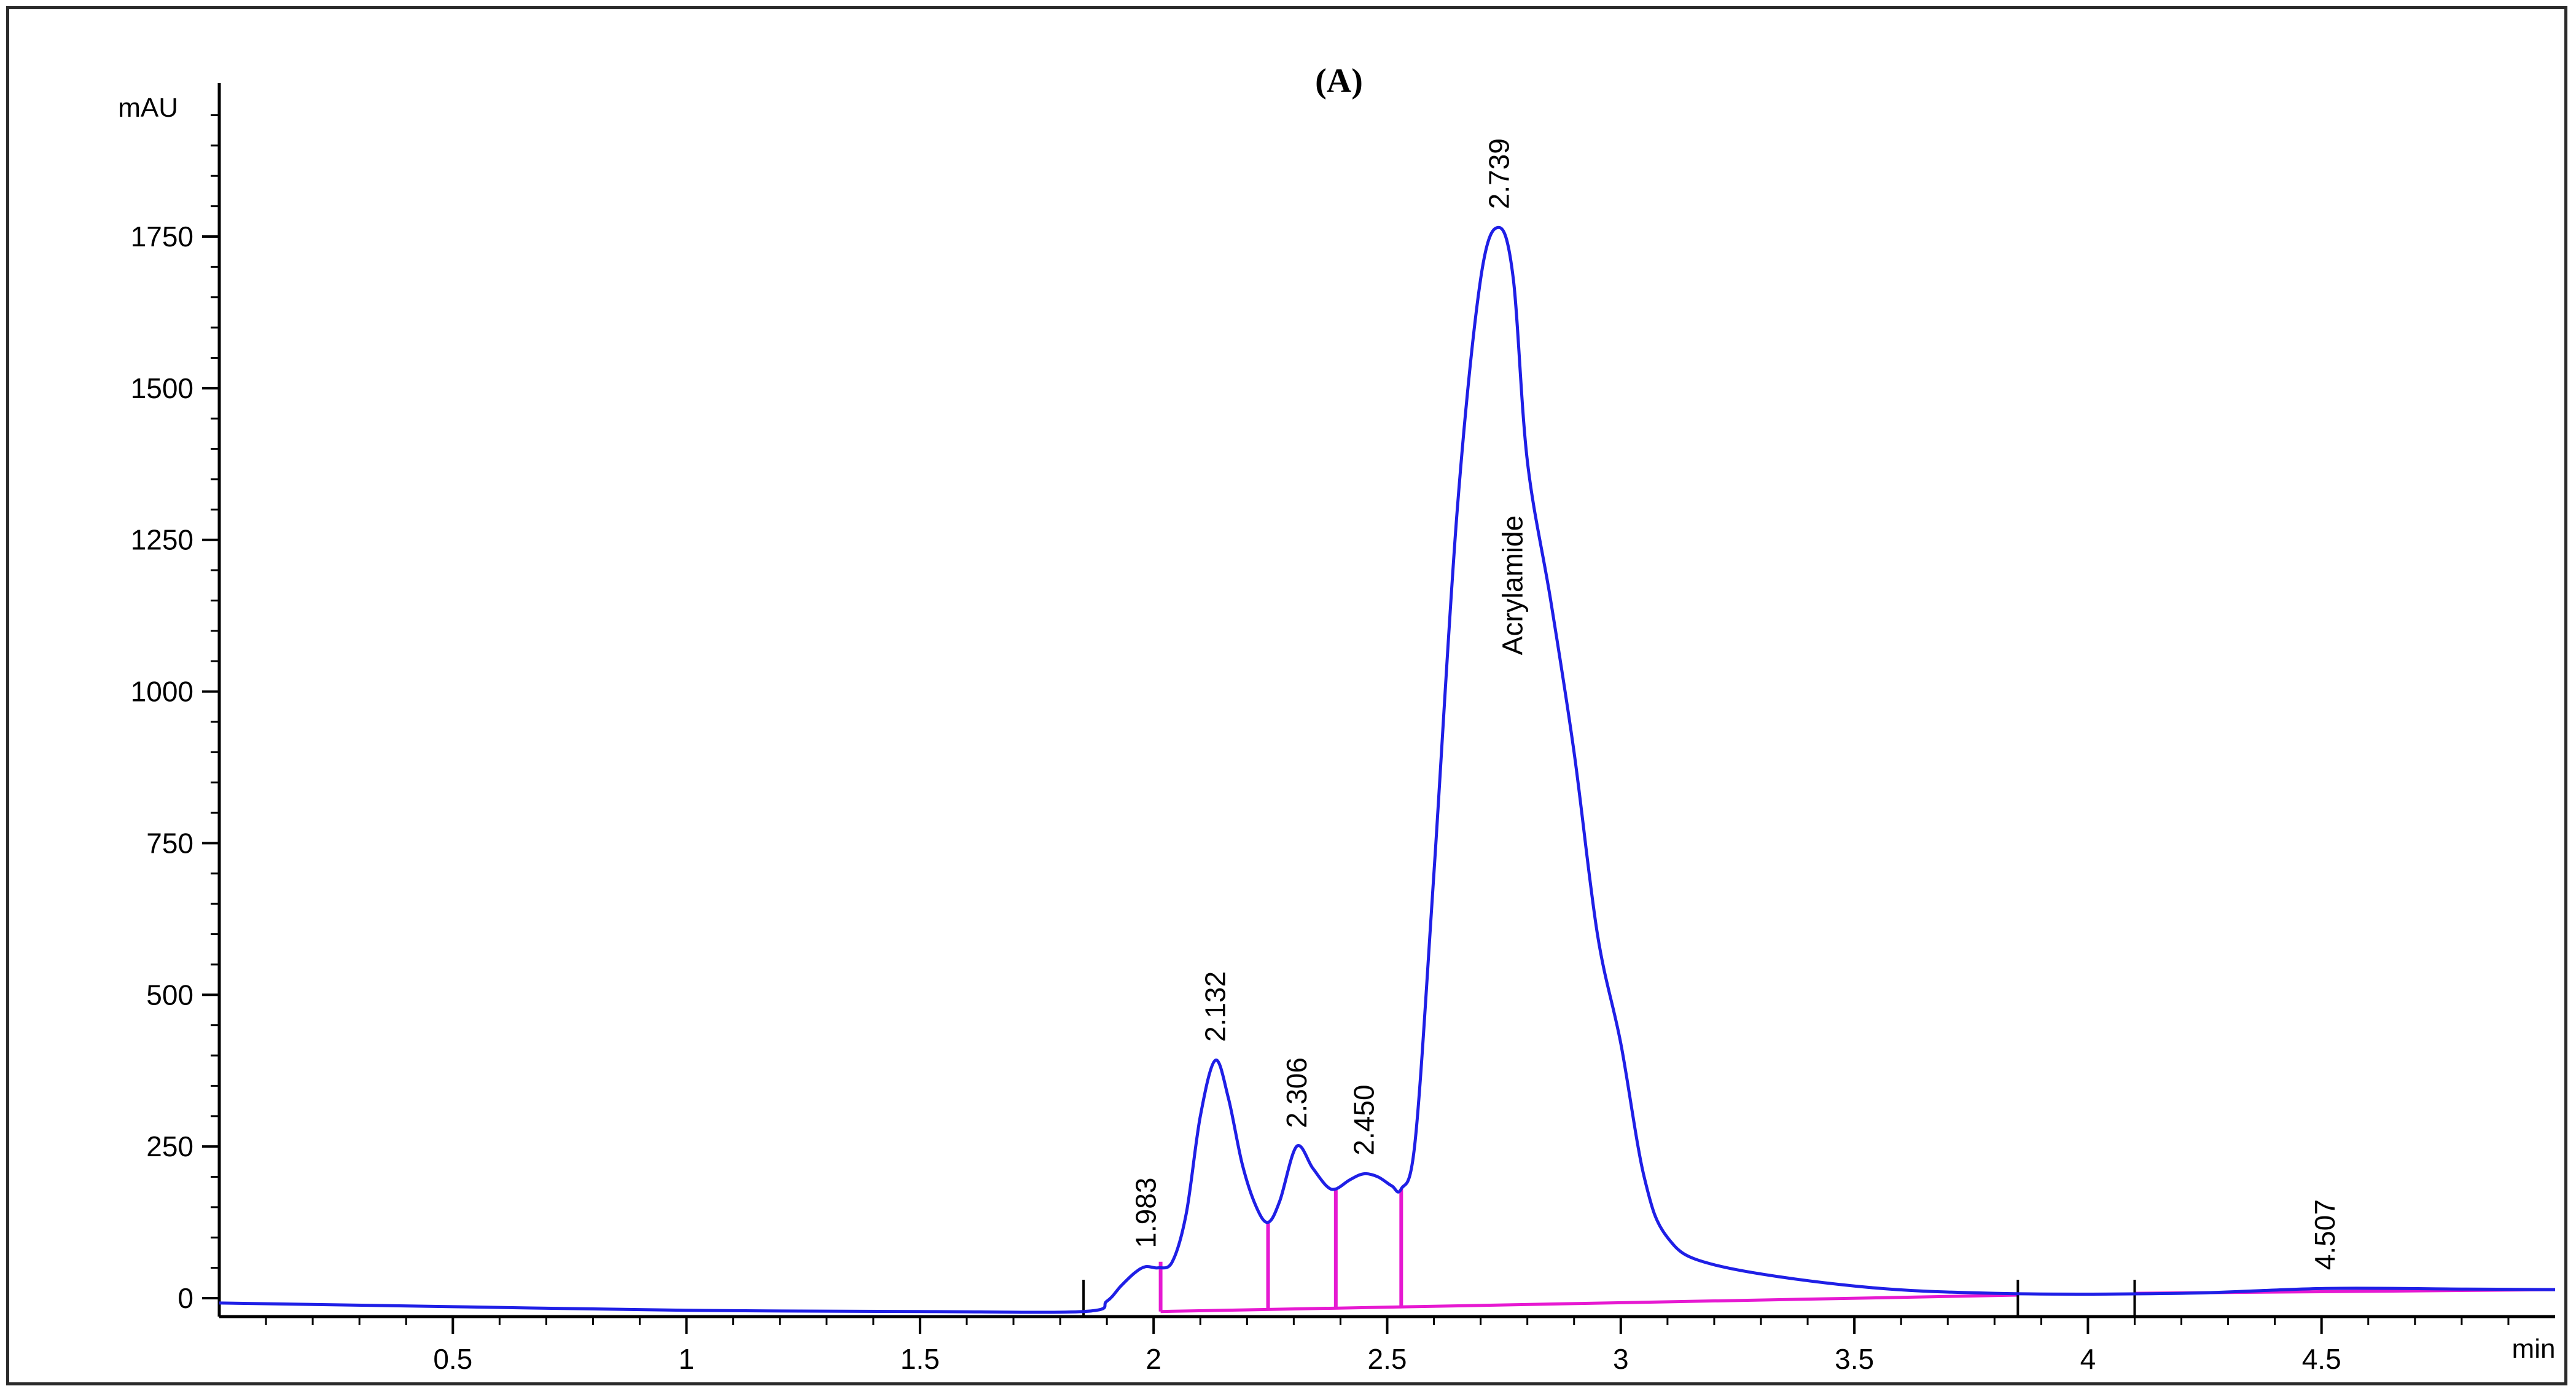 The width and height of the screenshot is (2576, 1394). What do you see at coordinates (2321, 1359) in the screenshot?
I see `x-tick-label: 4.5` at bounding box center [2321, 1359].